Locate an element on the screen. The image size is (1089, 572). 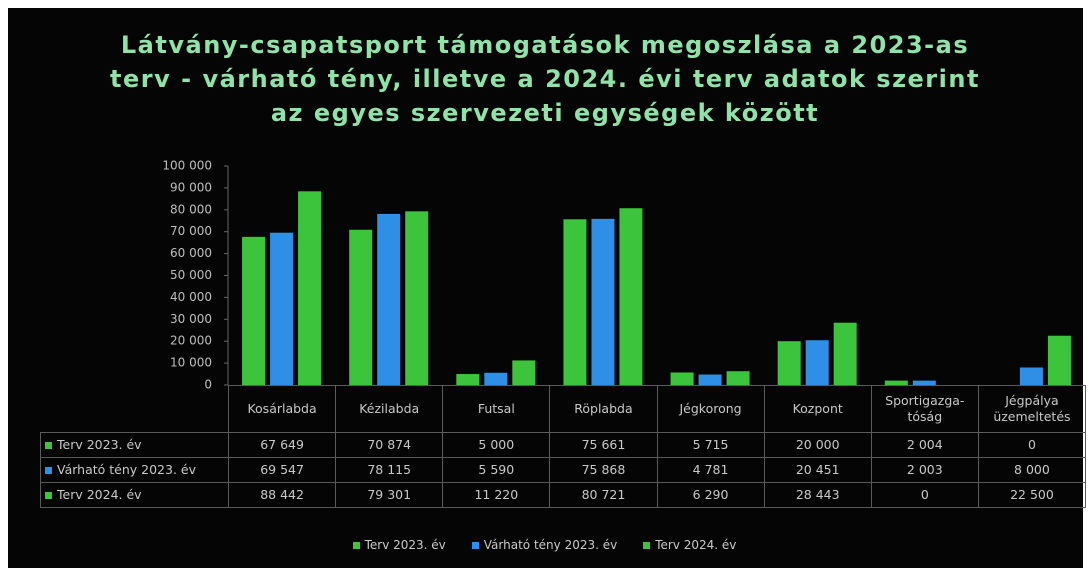
x-tick-label: Kézilabda is located at coordinates (389, 409).